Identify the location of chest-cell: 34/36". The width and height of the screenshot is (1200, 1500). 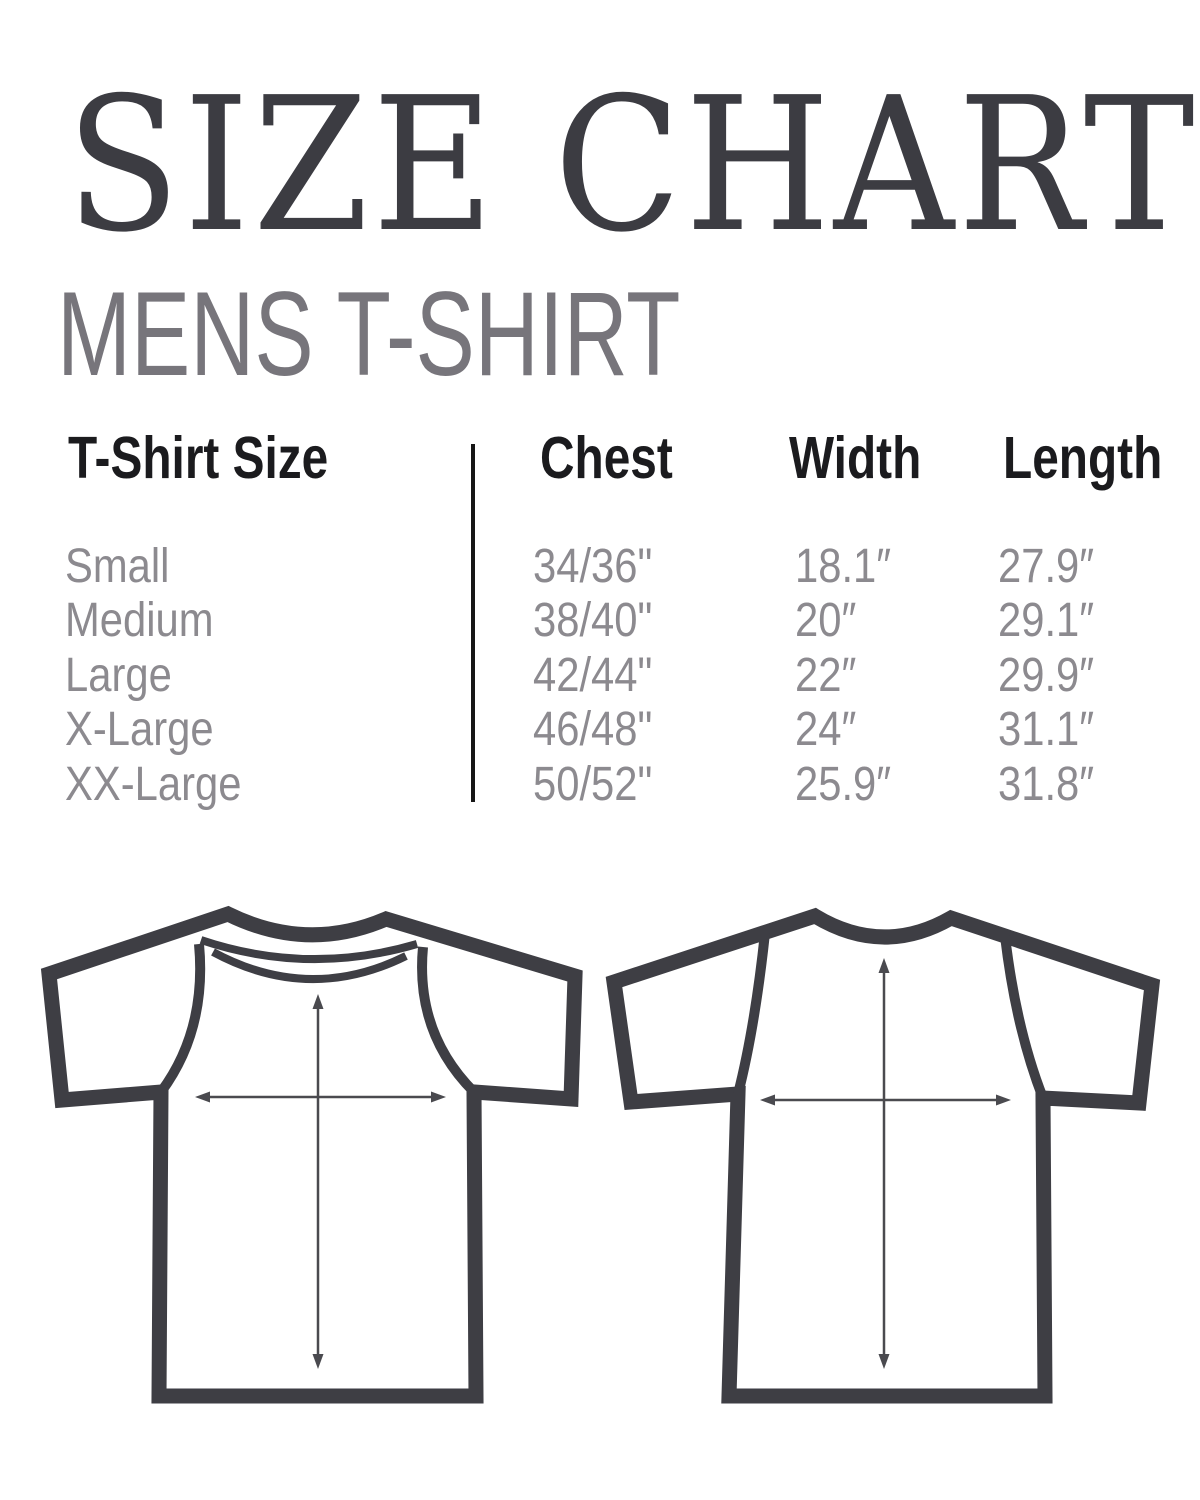
(593, 566).